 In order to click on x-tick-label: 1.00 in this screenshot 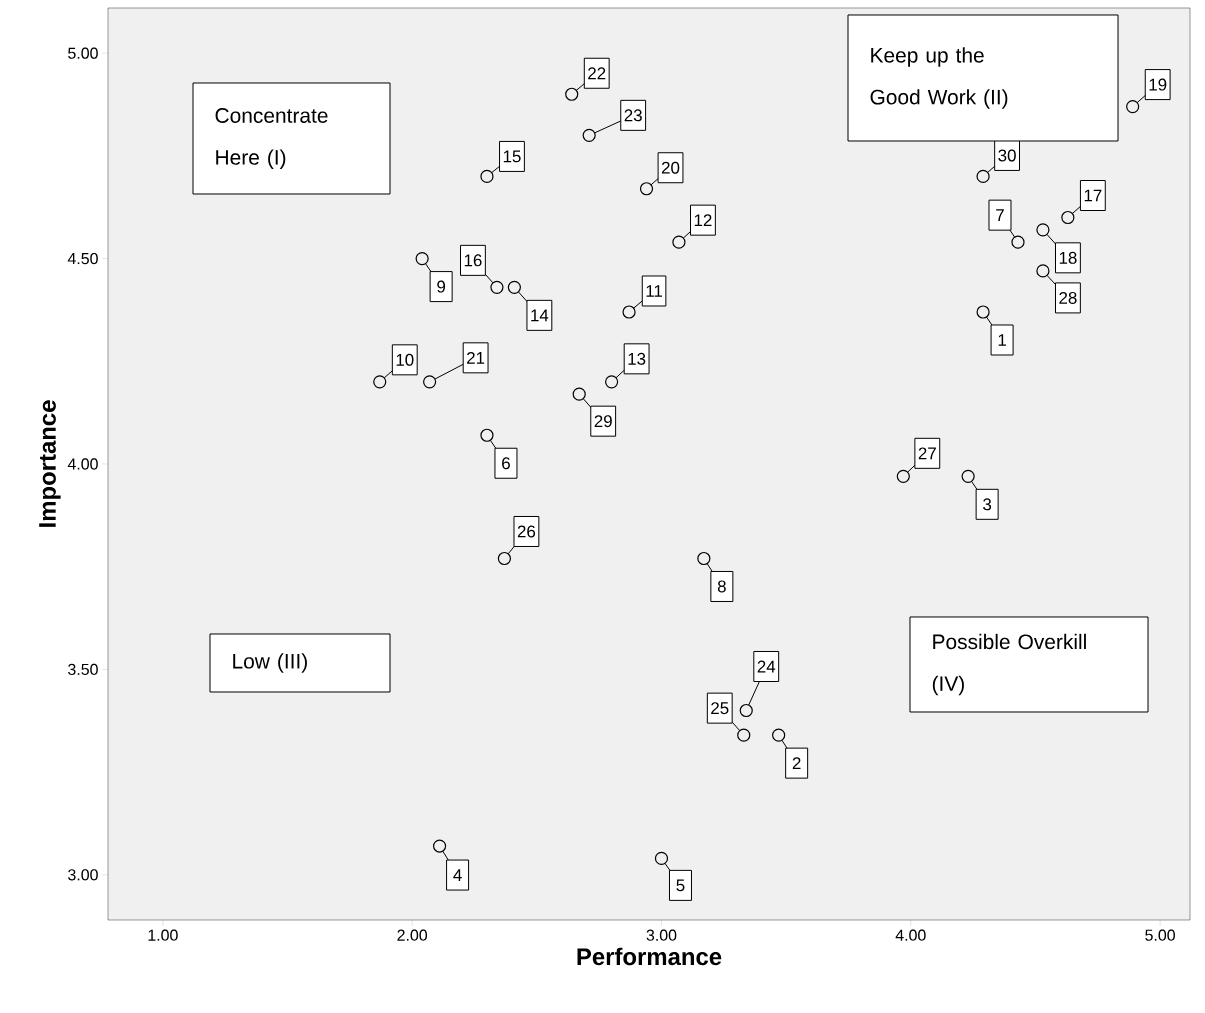, I will do `click(163, 935)`.